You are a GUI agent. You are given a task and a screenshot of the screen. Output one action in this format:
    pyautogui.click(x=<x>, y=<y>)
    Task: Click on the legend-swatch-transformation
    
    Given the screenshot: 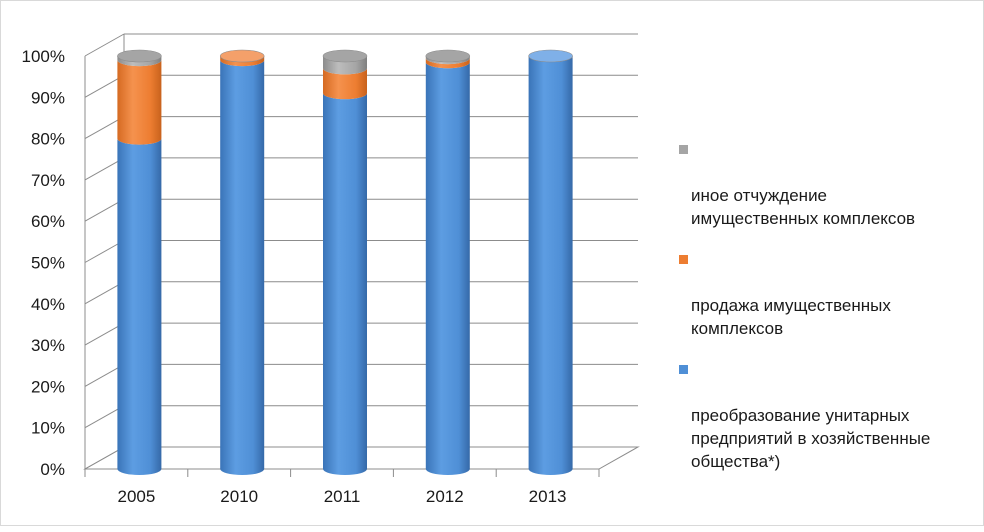 What is the action you would take?
    pyautogui.click(x=683, y=369)
    